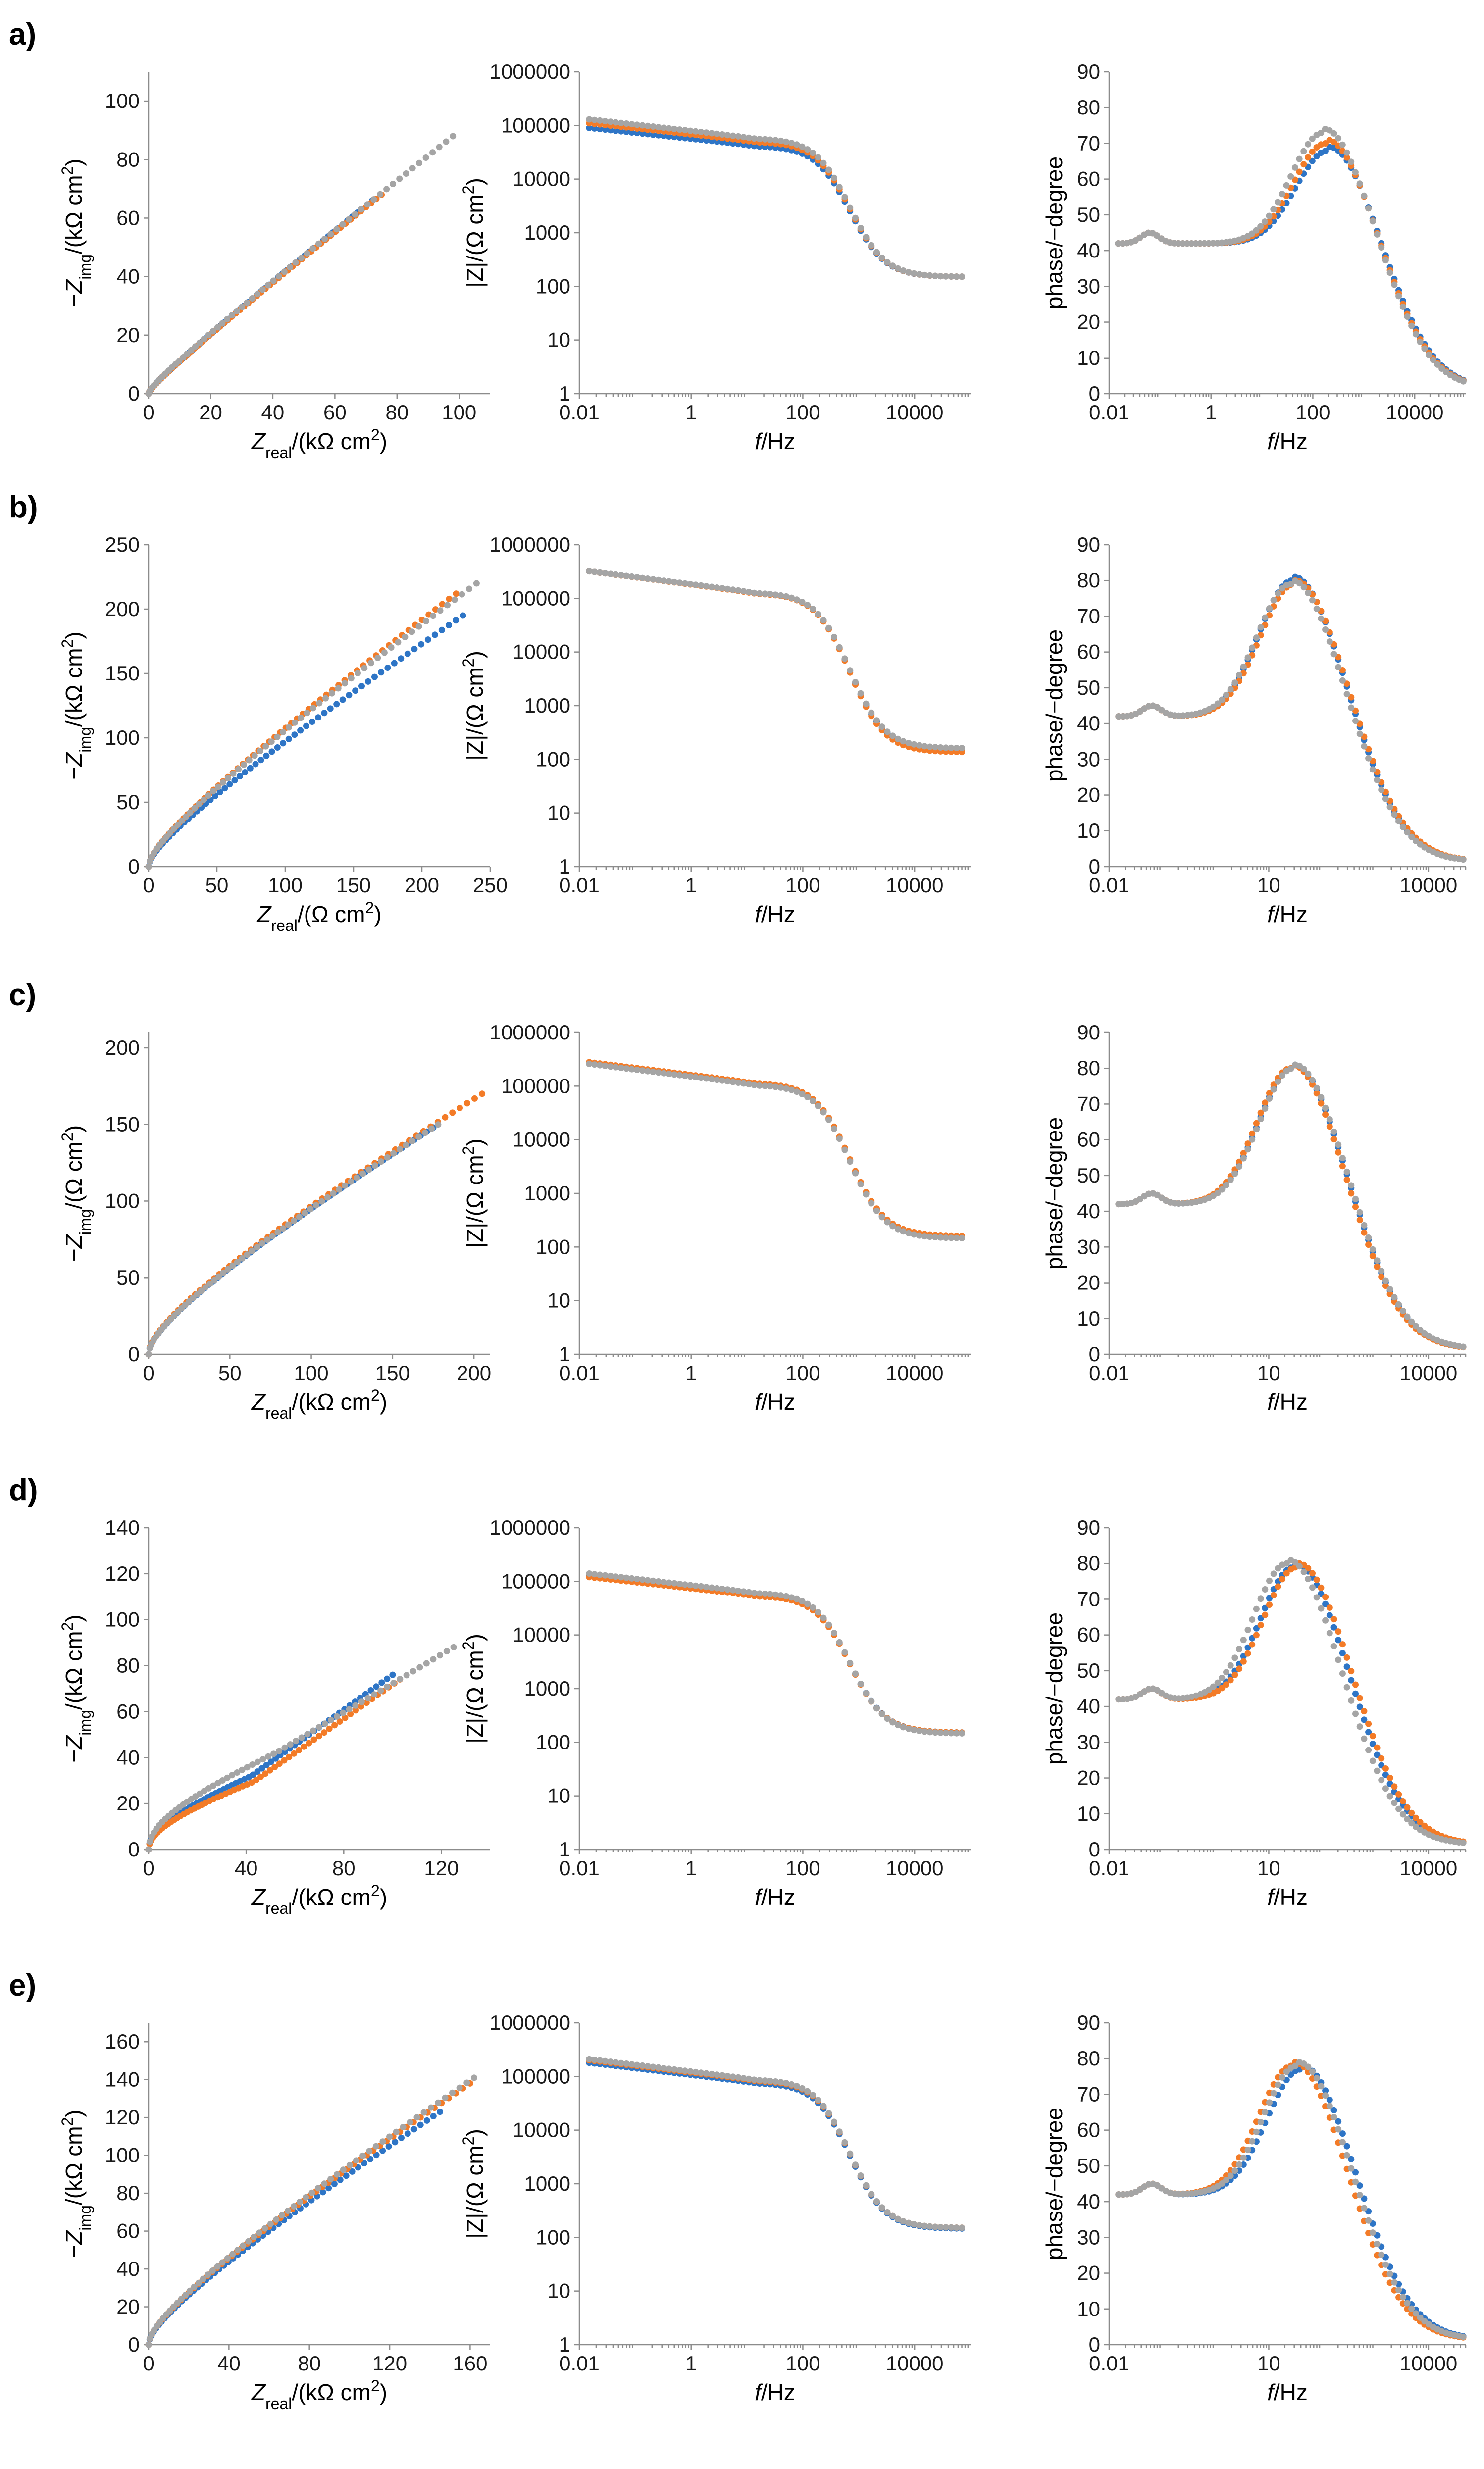 The height and width of the screenshot is (2469, 1484). What do you see at coordinates (553, 1742) in the screenshot?
I see `y-tick-label: 100` at bounding box center [553, 1742].